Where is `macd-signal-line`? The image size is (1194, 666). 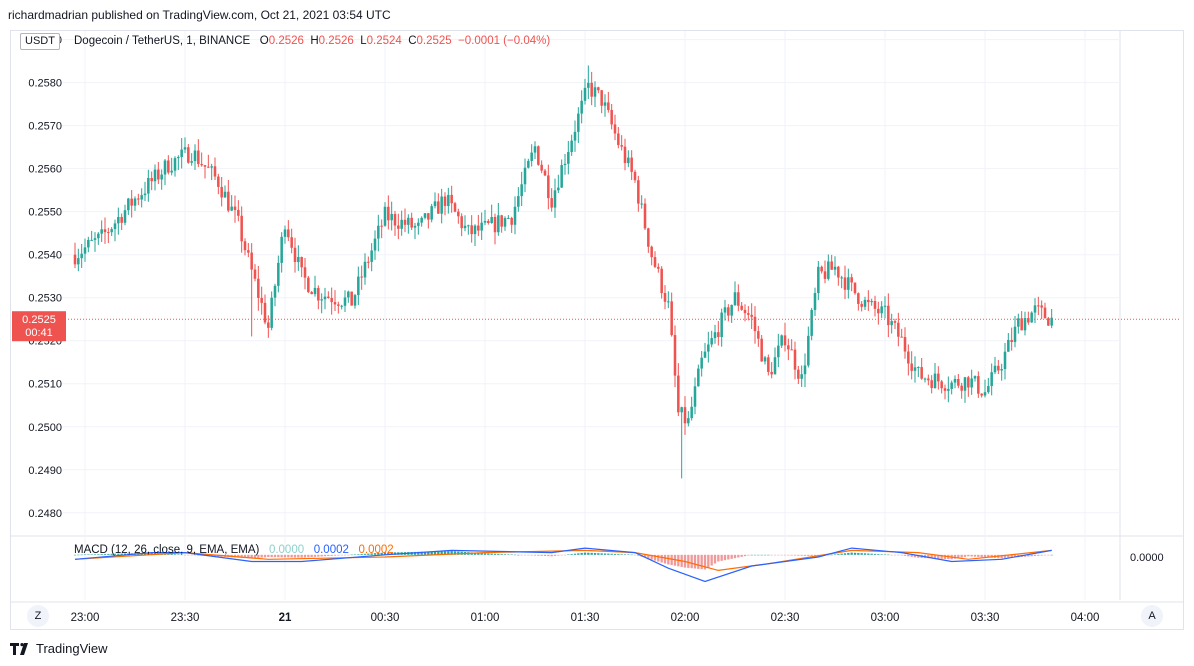 macd-signal-line is located at coordinates (563, 560).